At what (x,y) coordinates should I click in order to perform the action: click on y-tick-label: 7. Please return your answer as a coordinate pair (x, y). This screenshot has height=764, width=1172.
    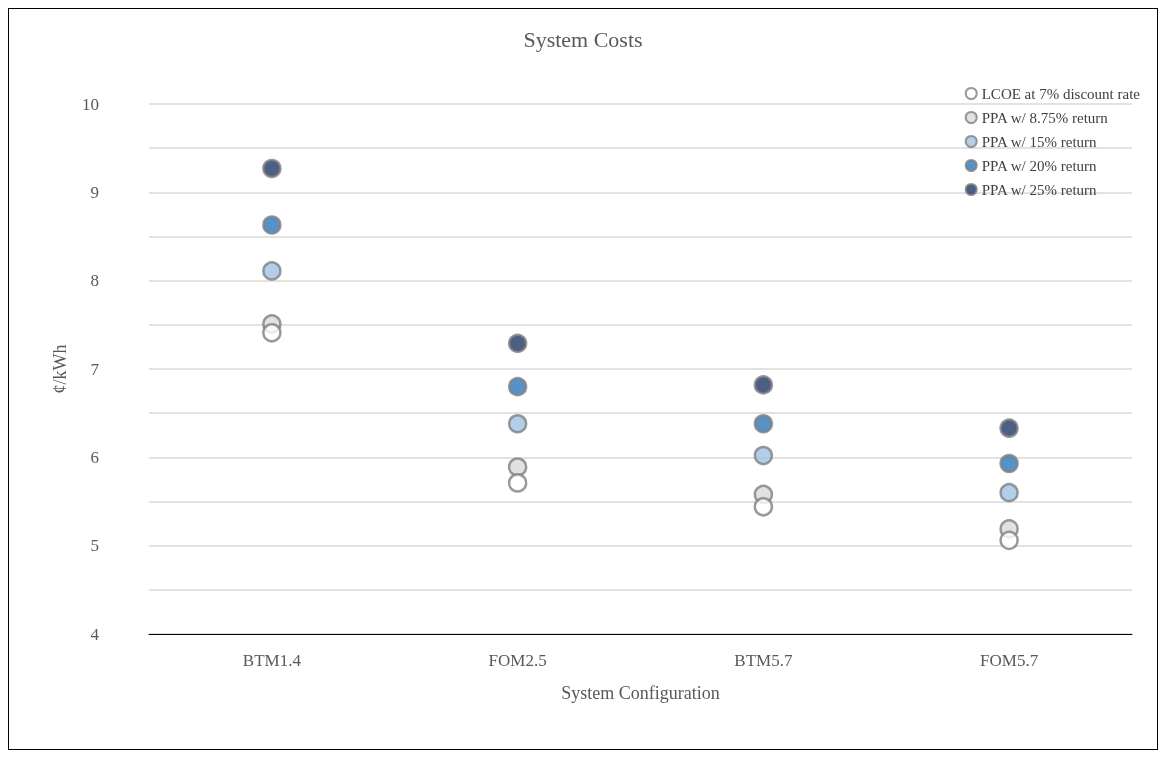
    Looking at the image, I should click on (95, 369).